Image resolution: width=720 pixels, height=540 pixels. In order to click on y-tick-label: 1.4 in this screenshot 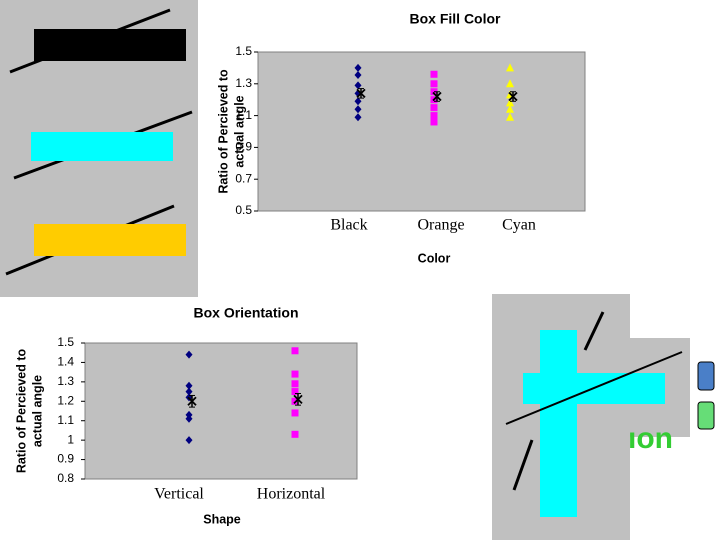, I will do `click(65, 362)`.